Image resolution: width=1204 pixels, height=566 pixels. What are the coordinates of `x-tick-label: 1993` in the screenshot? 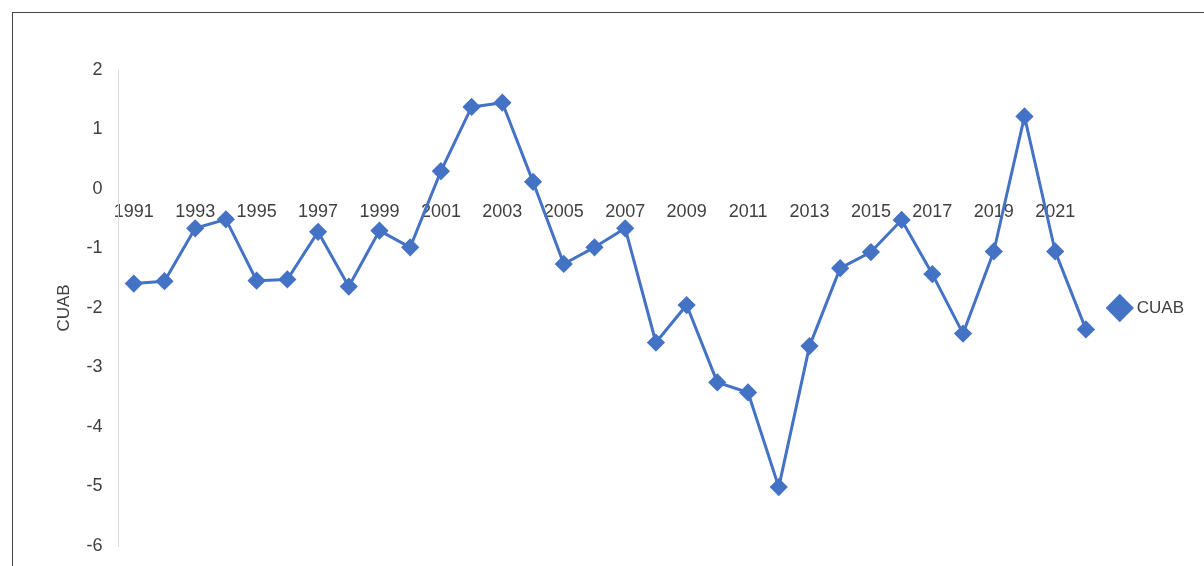 It's located at (195, 210).